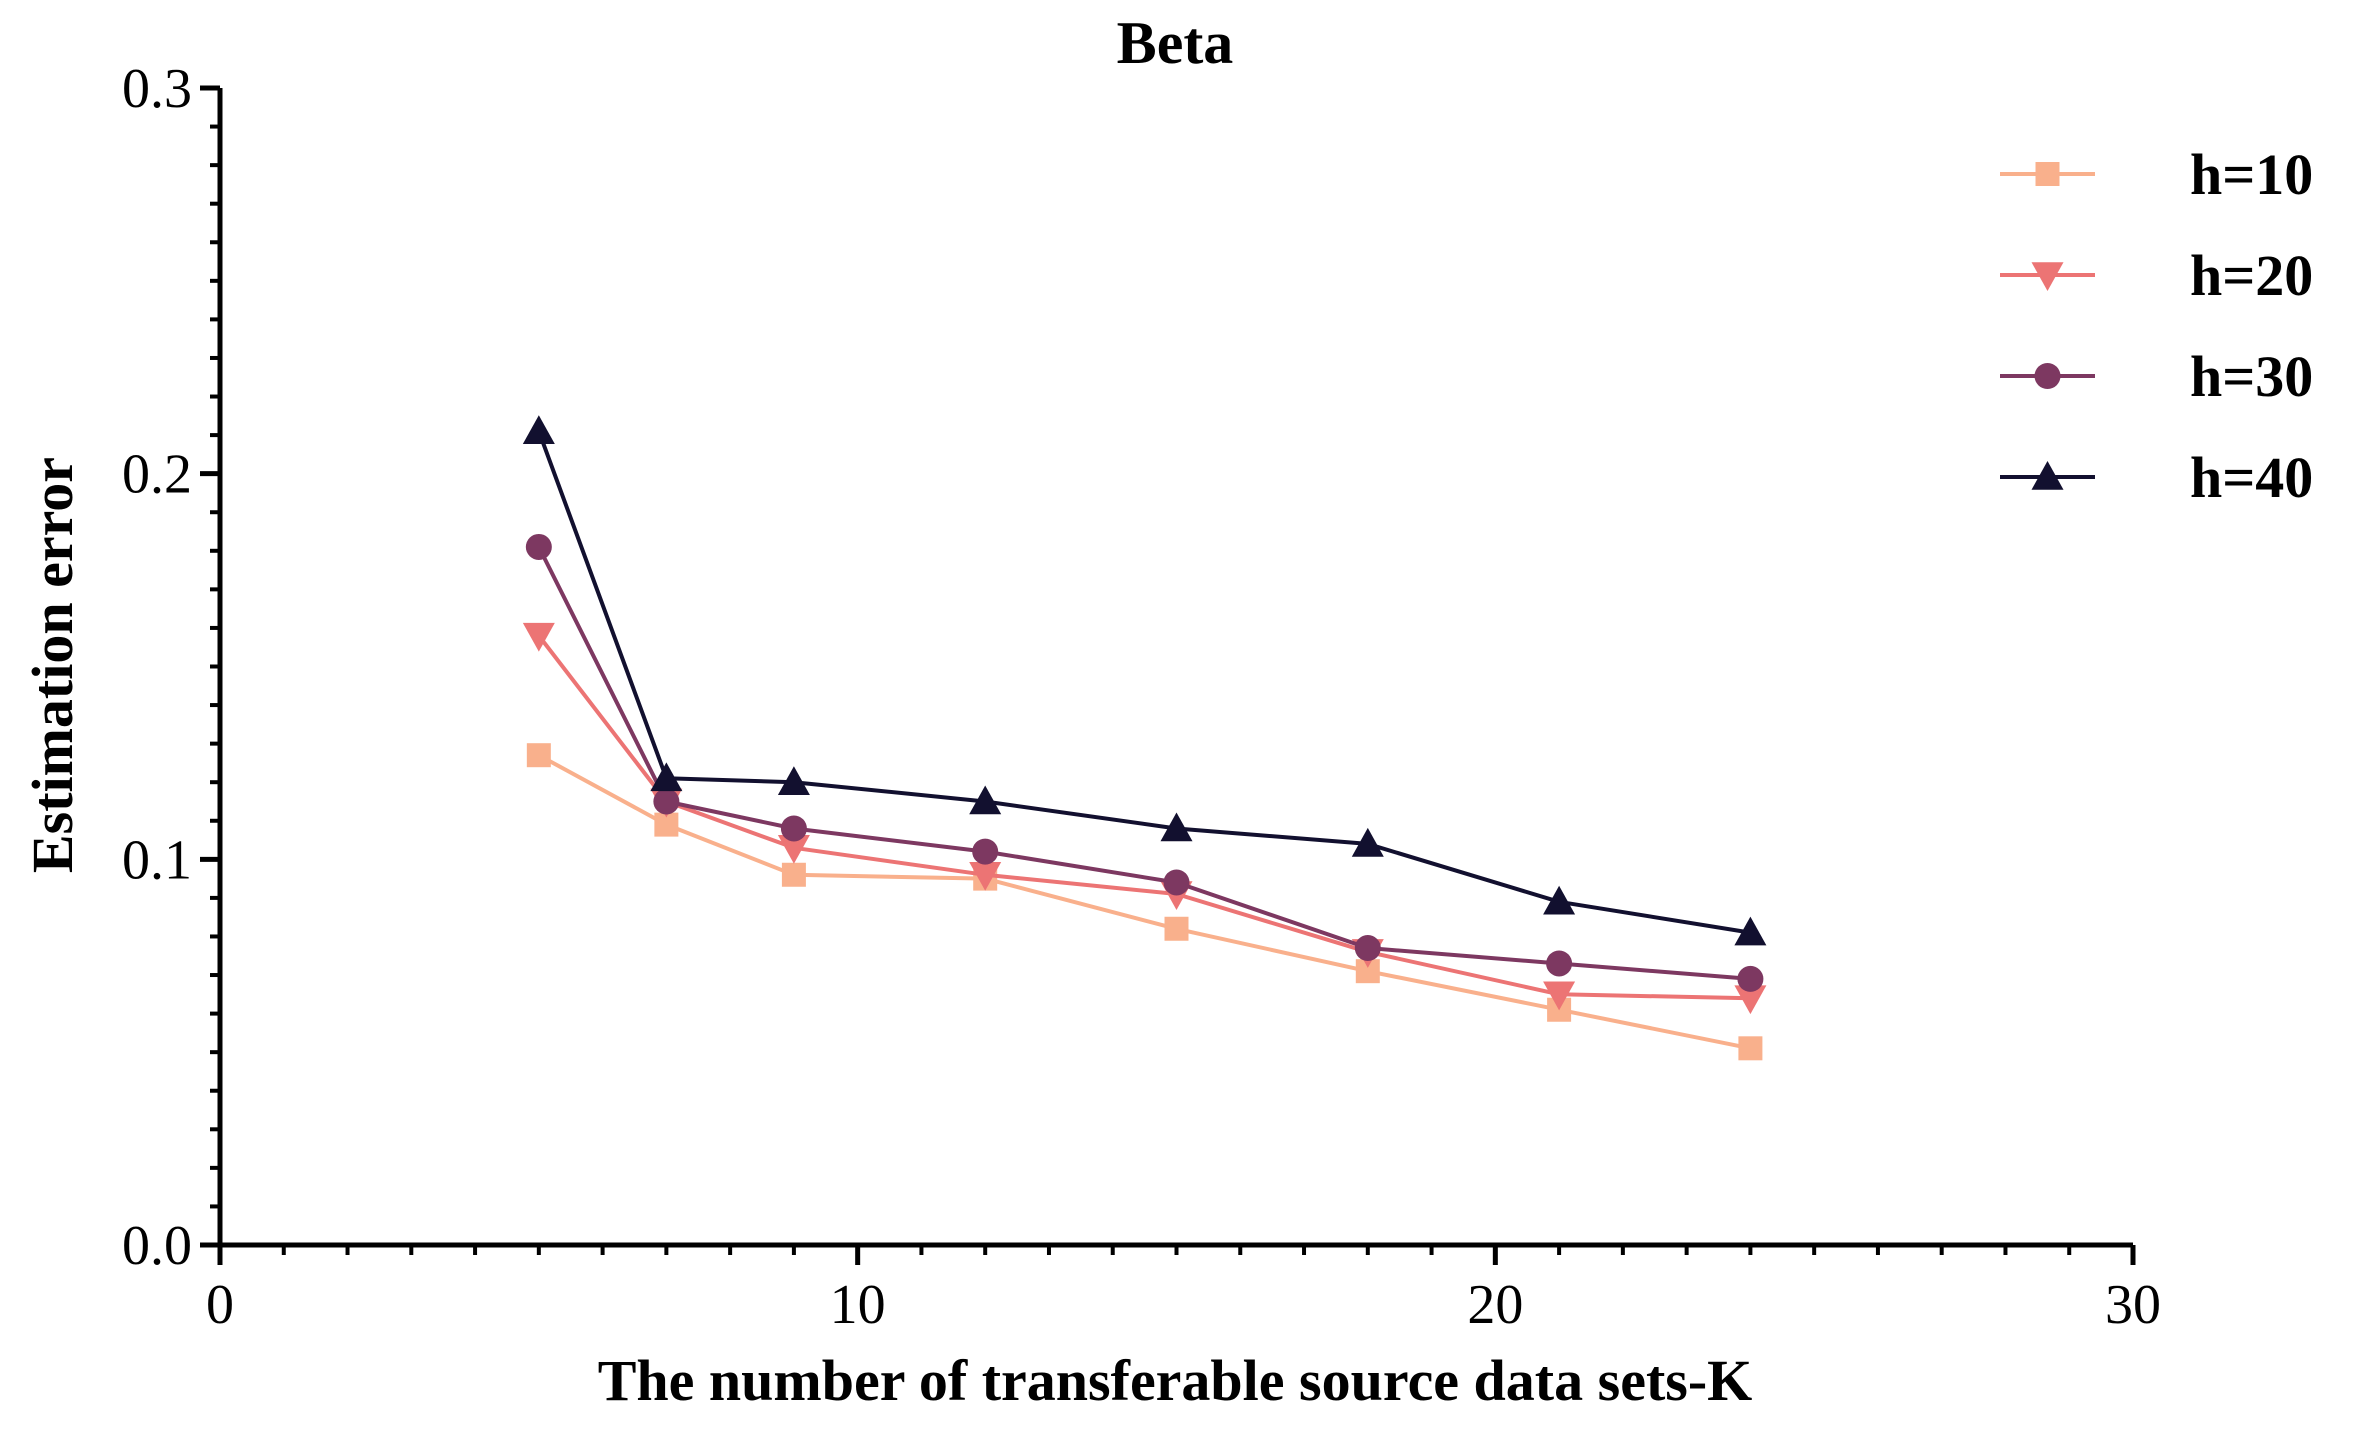 The height and width of the screenshot is (1442, 2360). I want to click on chart-title: Beta, so click(1175, 43).